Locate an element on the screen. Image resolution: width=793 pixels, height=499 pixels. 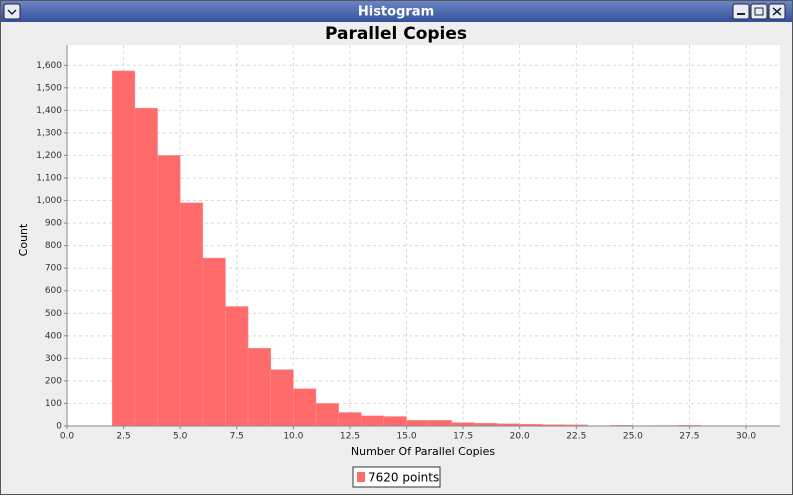
y-tick-label: 600 is located at coordinates (53, 291).